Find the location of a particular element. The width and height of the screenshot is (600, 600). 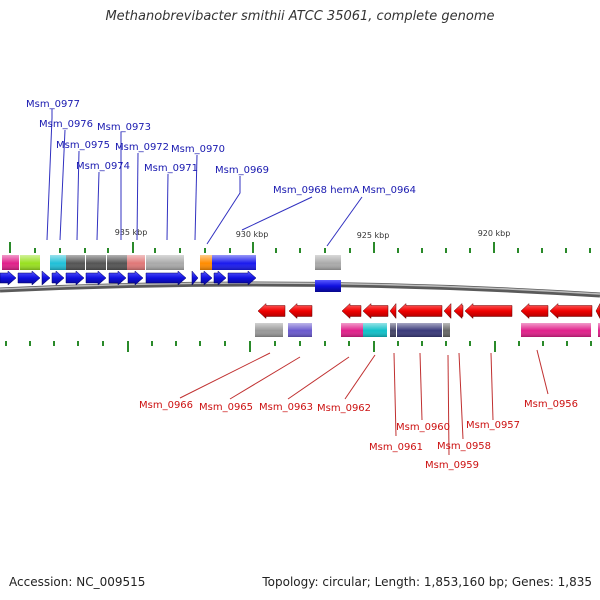

forward-label-leaders is located at coordinates (204, 178).